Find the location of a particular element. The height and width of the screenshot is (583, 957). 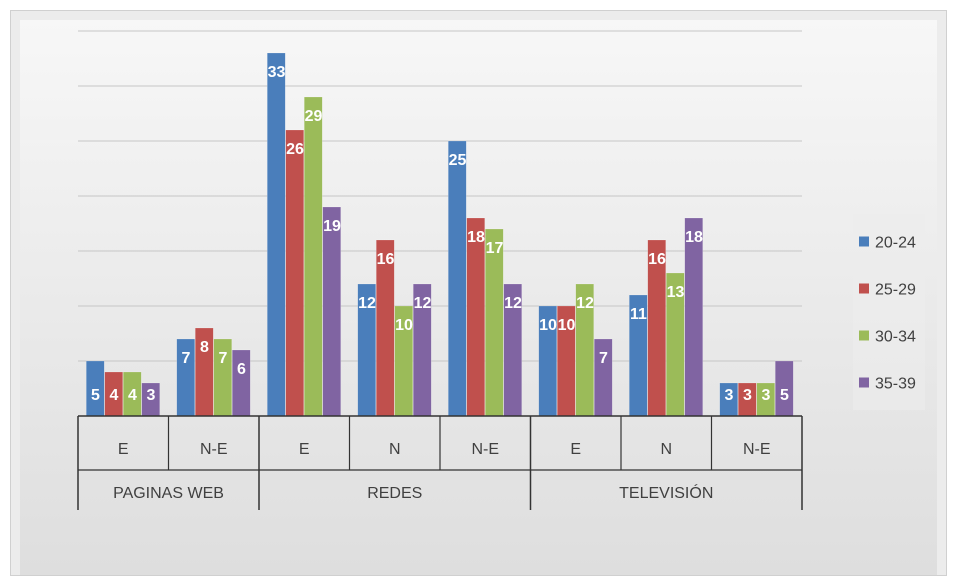

data-label: 33 is located at coordinates (277, 72).